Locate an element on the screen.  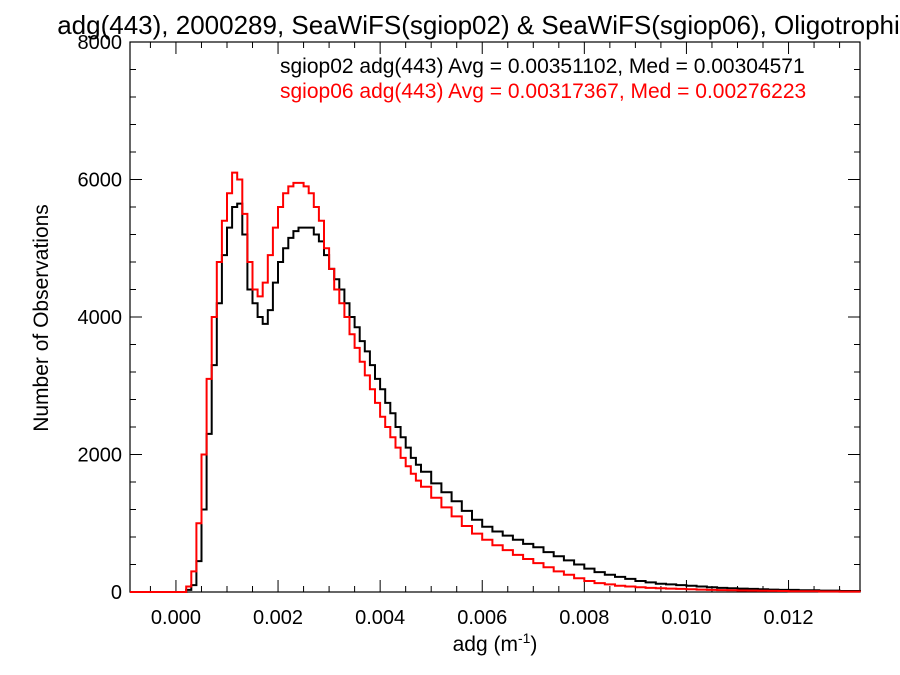
x-tick-label: 0.012 is located at coordinates (789, 618).